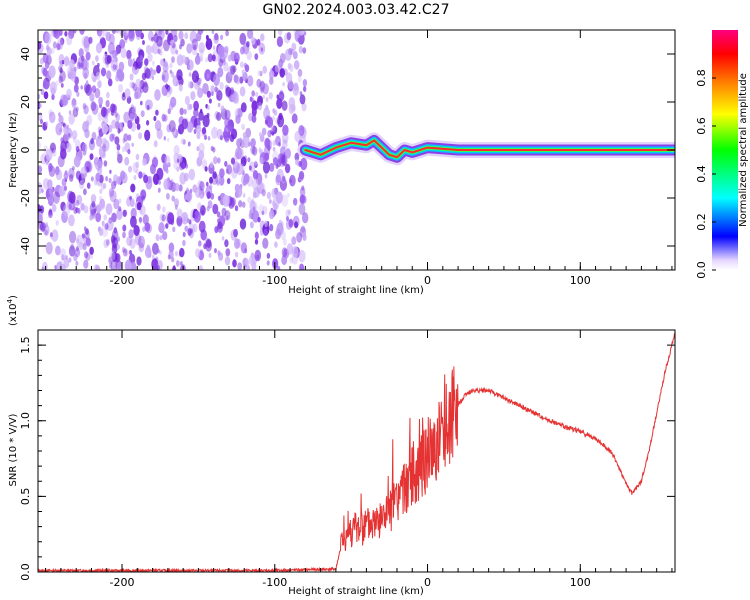  Describe the element at coordinates (427, 582) in the screenshot. I see `x-tick-label: 0` at that location.